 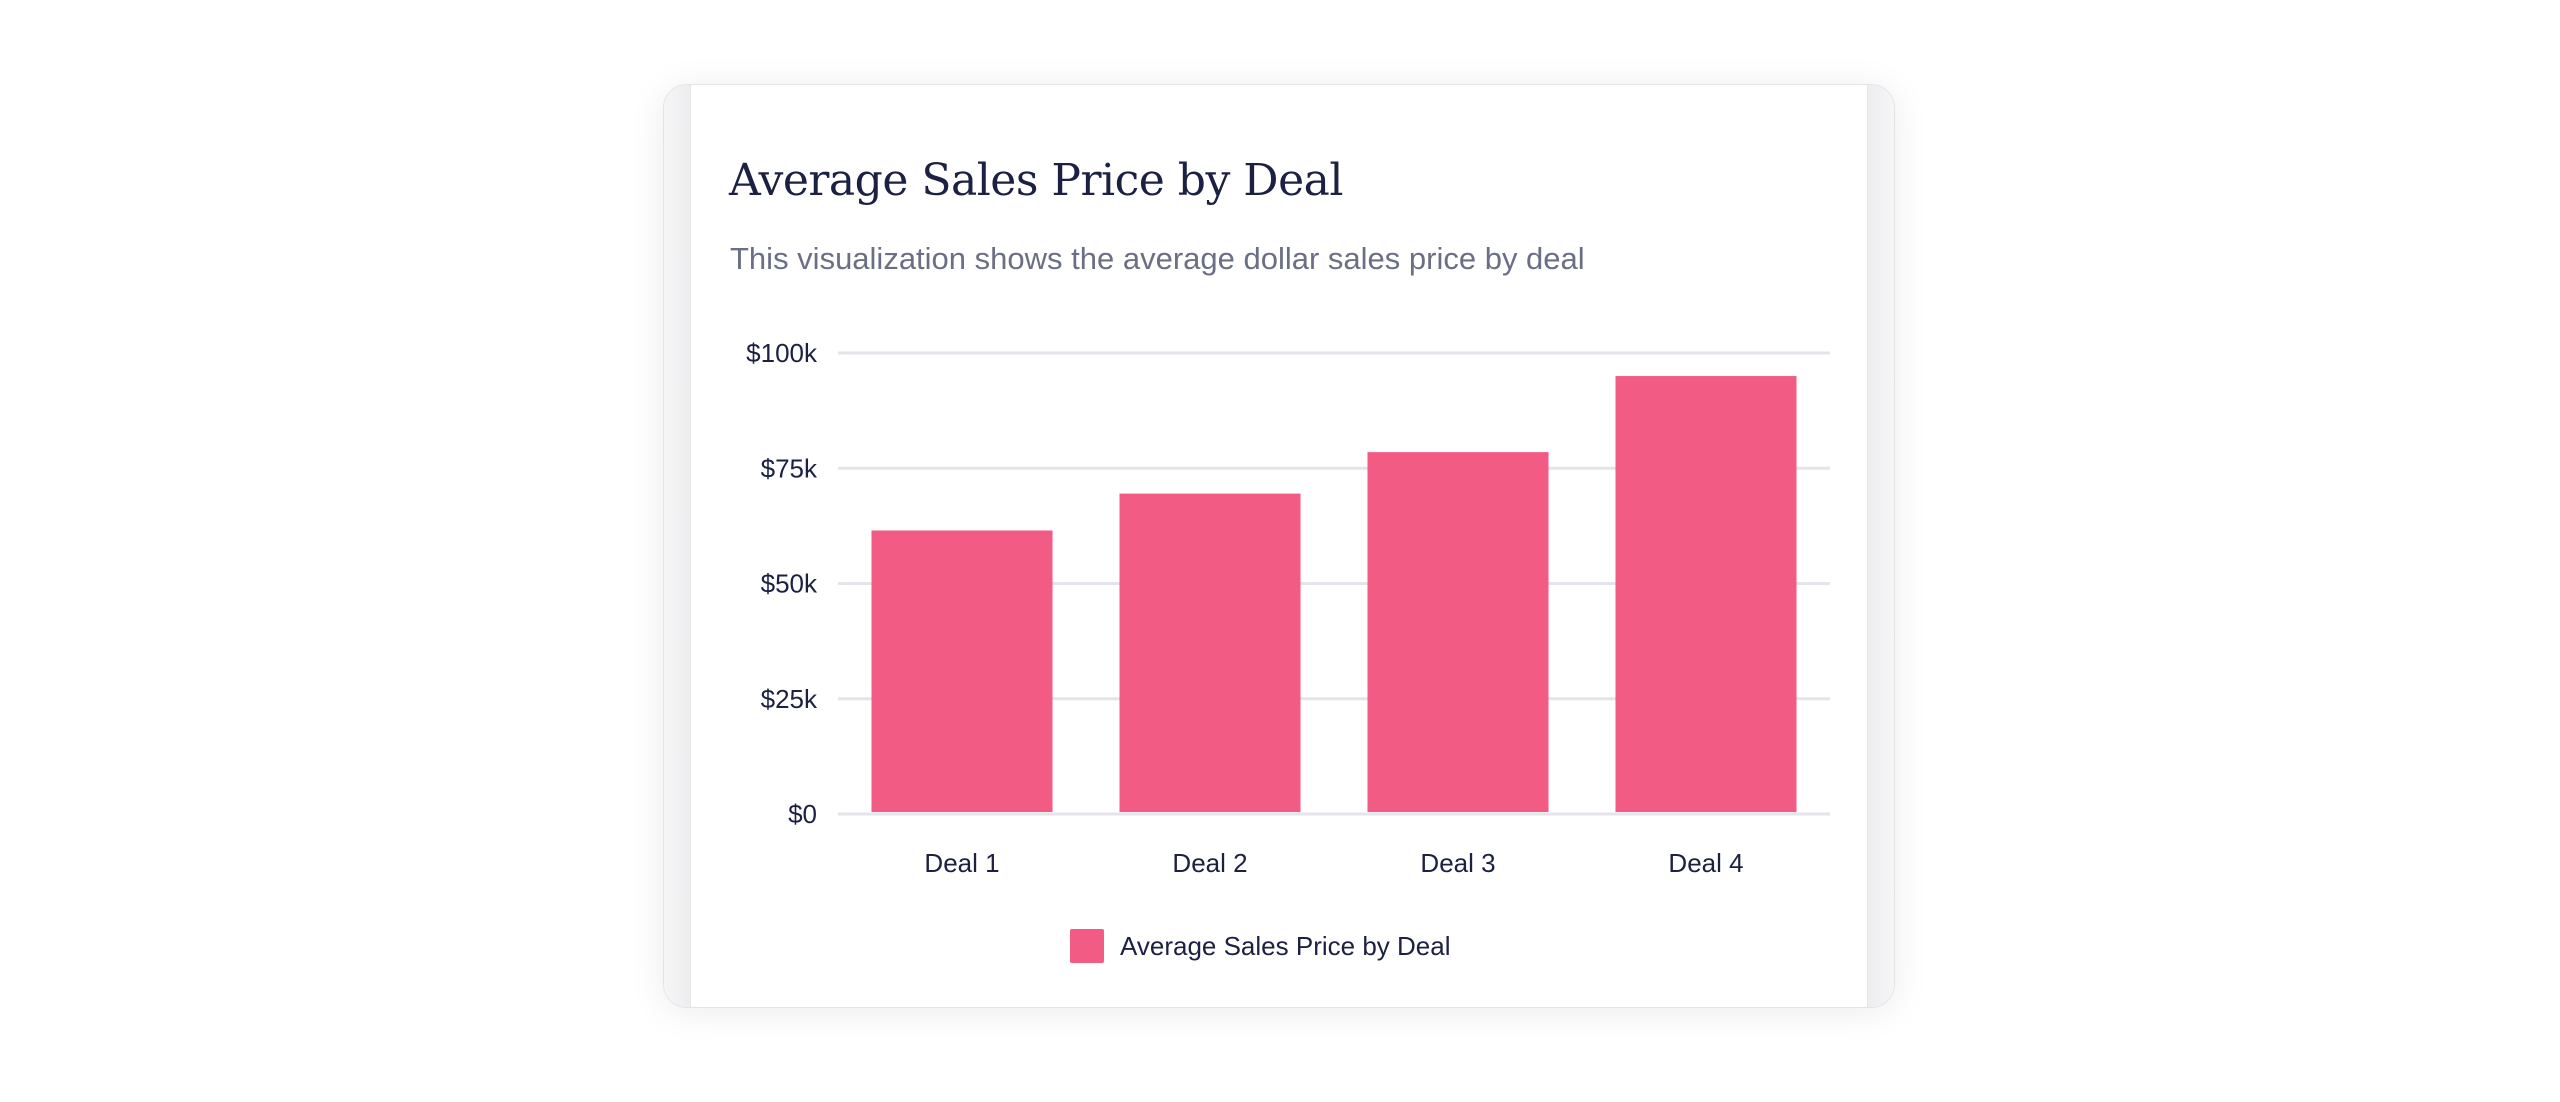 What do you see at coordinates (789, 468) in the screenshot?
I see `y-tick-label: $75k` at bounding box center [789, 468].